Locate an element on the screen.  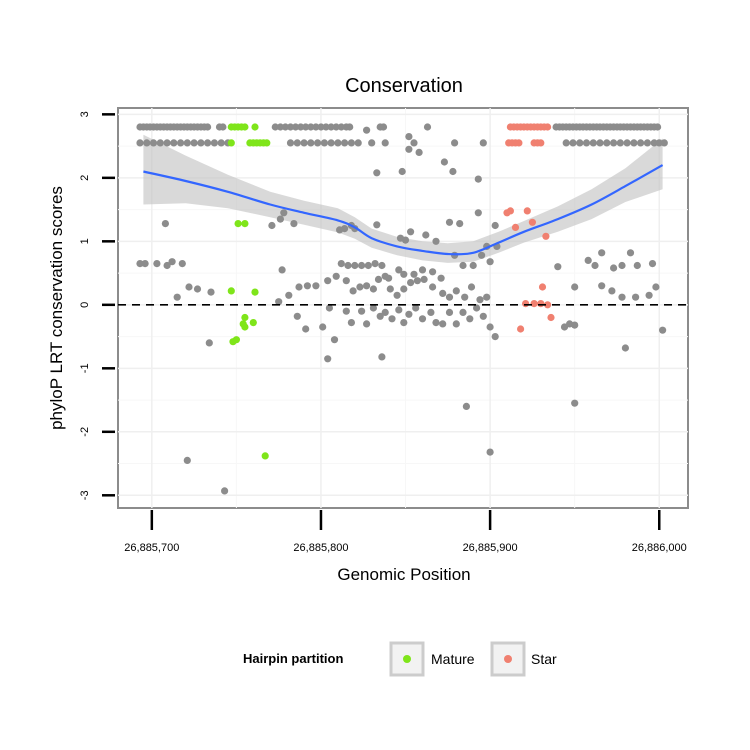
chart-title: Conservation is located at coordinates (404, 86).